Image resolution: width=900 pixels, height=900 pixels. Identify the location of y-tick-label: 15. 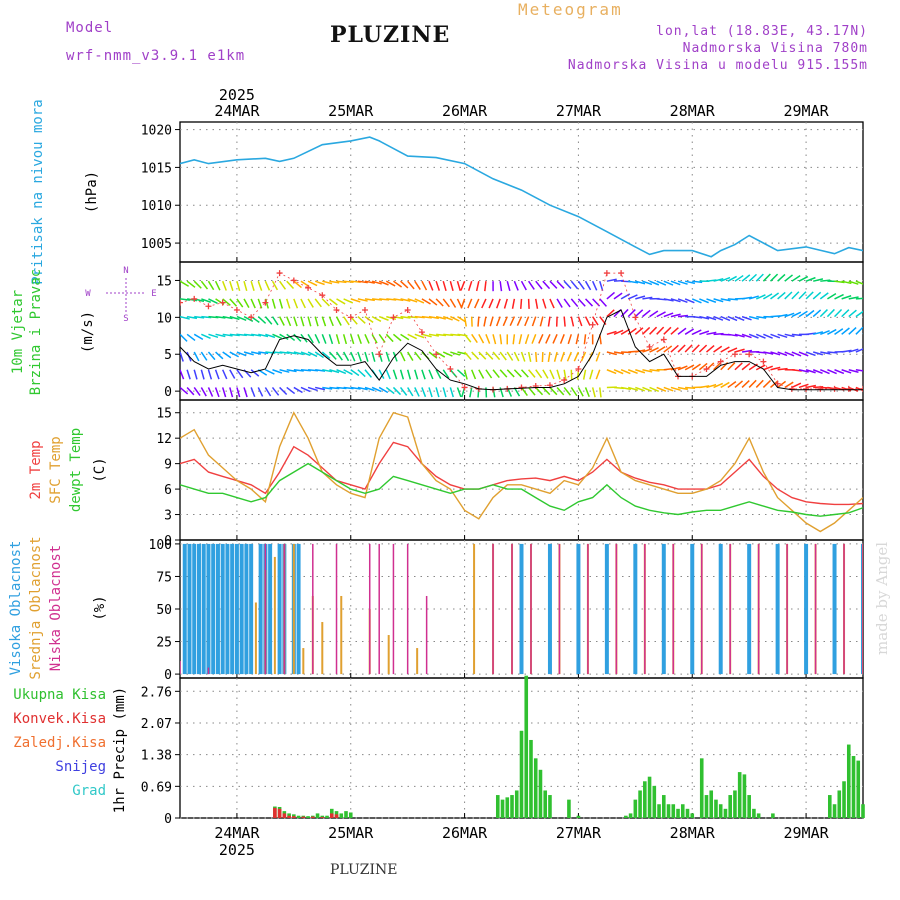
(164, 281).